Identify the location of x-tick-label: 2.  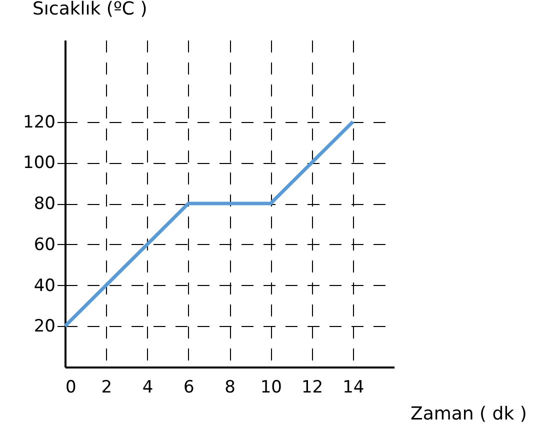
(106, 388).